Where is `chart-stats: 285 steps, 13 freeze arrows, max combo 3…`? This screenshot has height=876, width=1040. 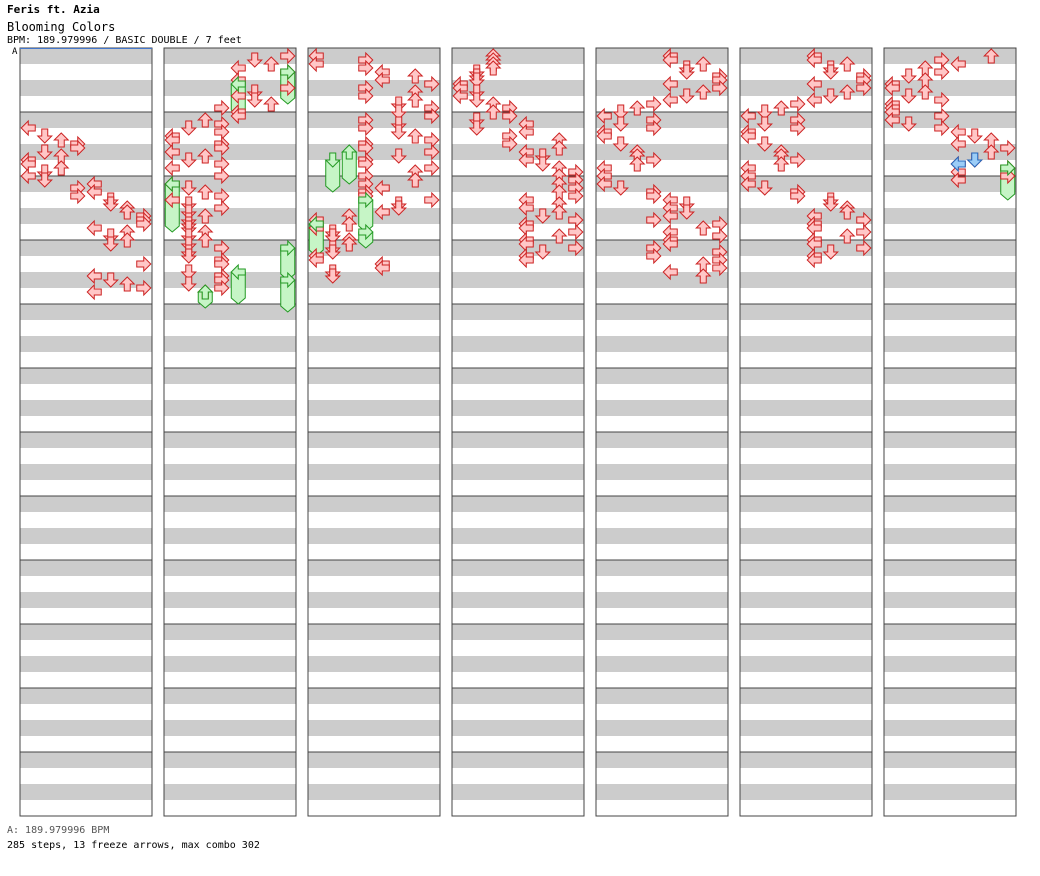
chart-stats: 285 steps, 13 freeze arrows, max combo 3… is located at coordinates (133, 845).